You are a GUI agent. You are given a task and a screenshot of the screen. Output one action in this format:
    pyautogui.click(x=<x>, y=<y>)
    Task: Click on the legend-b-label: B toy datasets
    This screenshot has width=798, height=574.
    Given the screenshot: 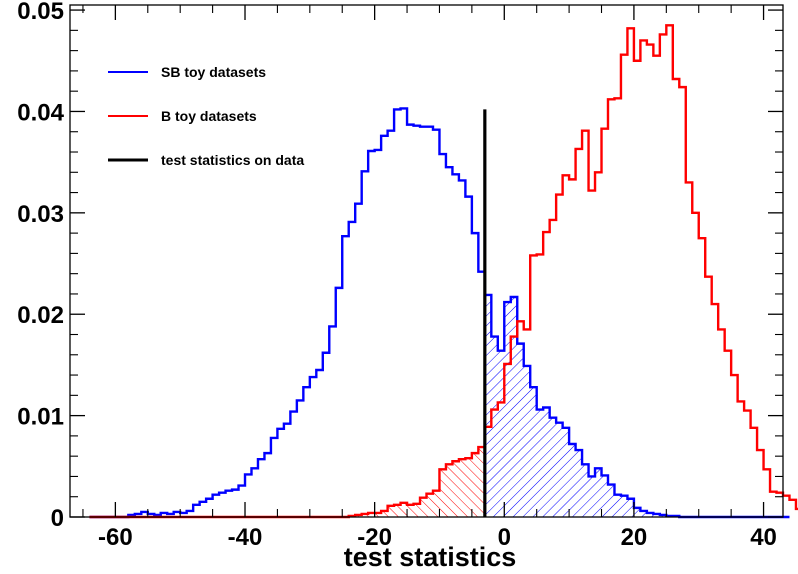 What is the action you would take?
    pyautogui.click(x=209, y=116)
    